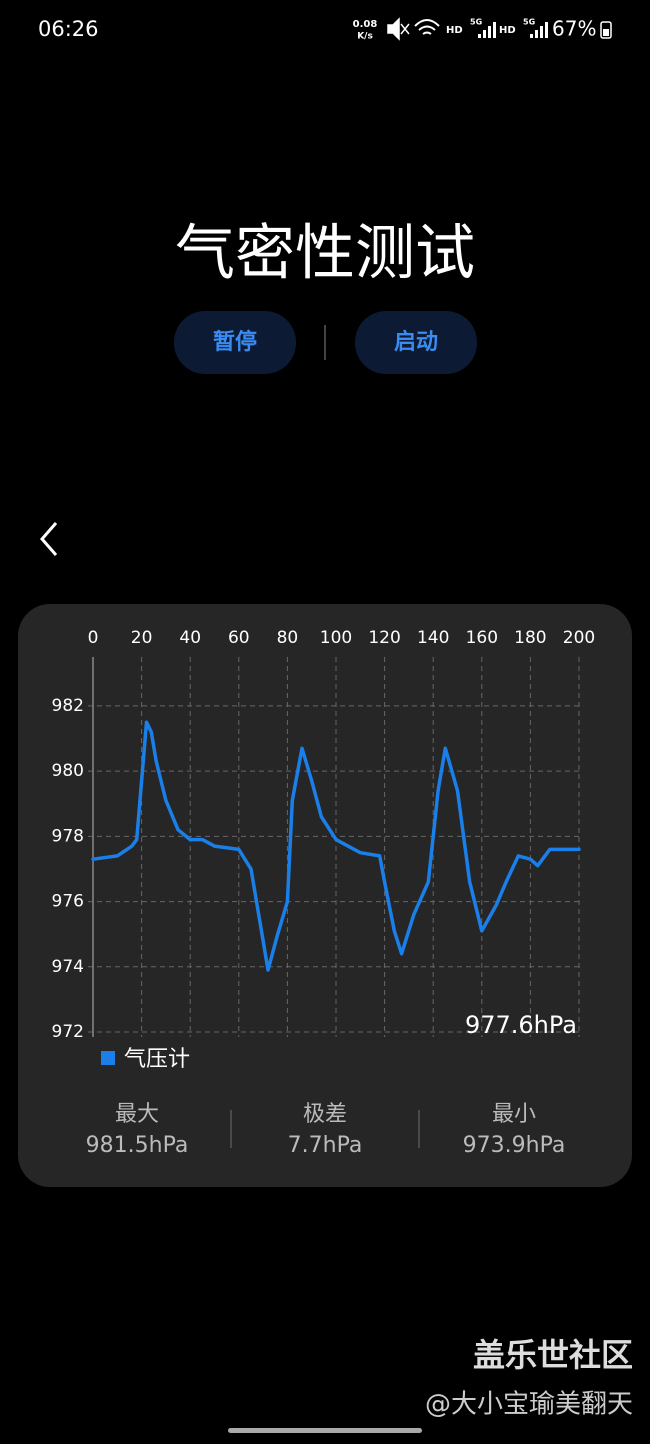 The image size is (650, 1444). Describe the element at coordinates (68, 902) in the screenshot. I see `y-tick-label: 976` at that location.